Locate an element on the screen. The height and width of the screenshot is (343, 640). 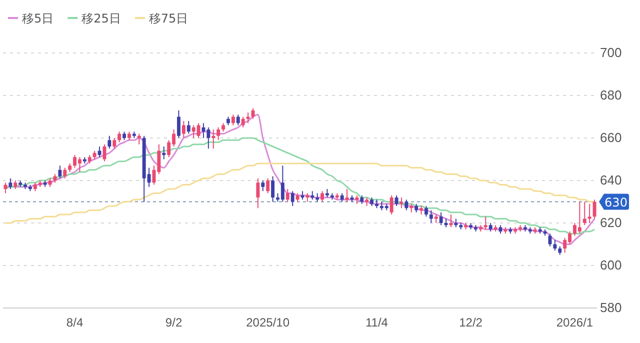
x-tick-label: 2026/1 is located at coordinates (575, 323).